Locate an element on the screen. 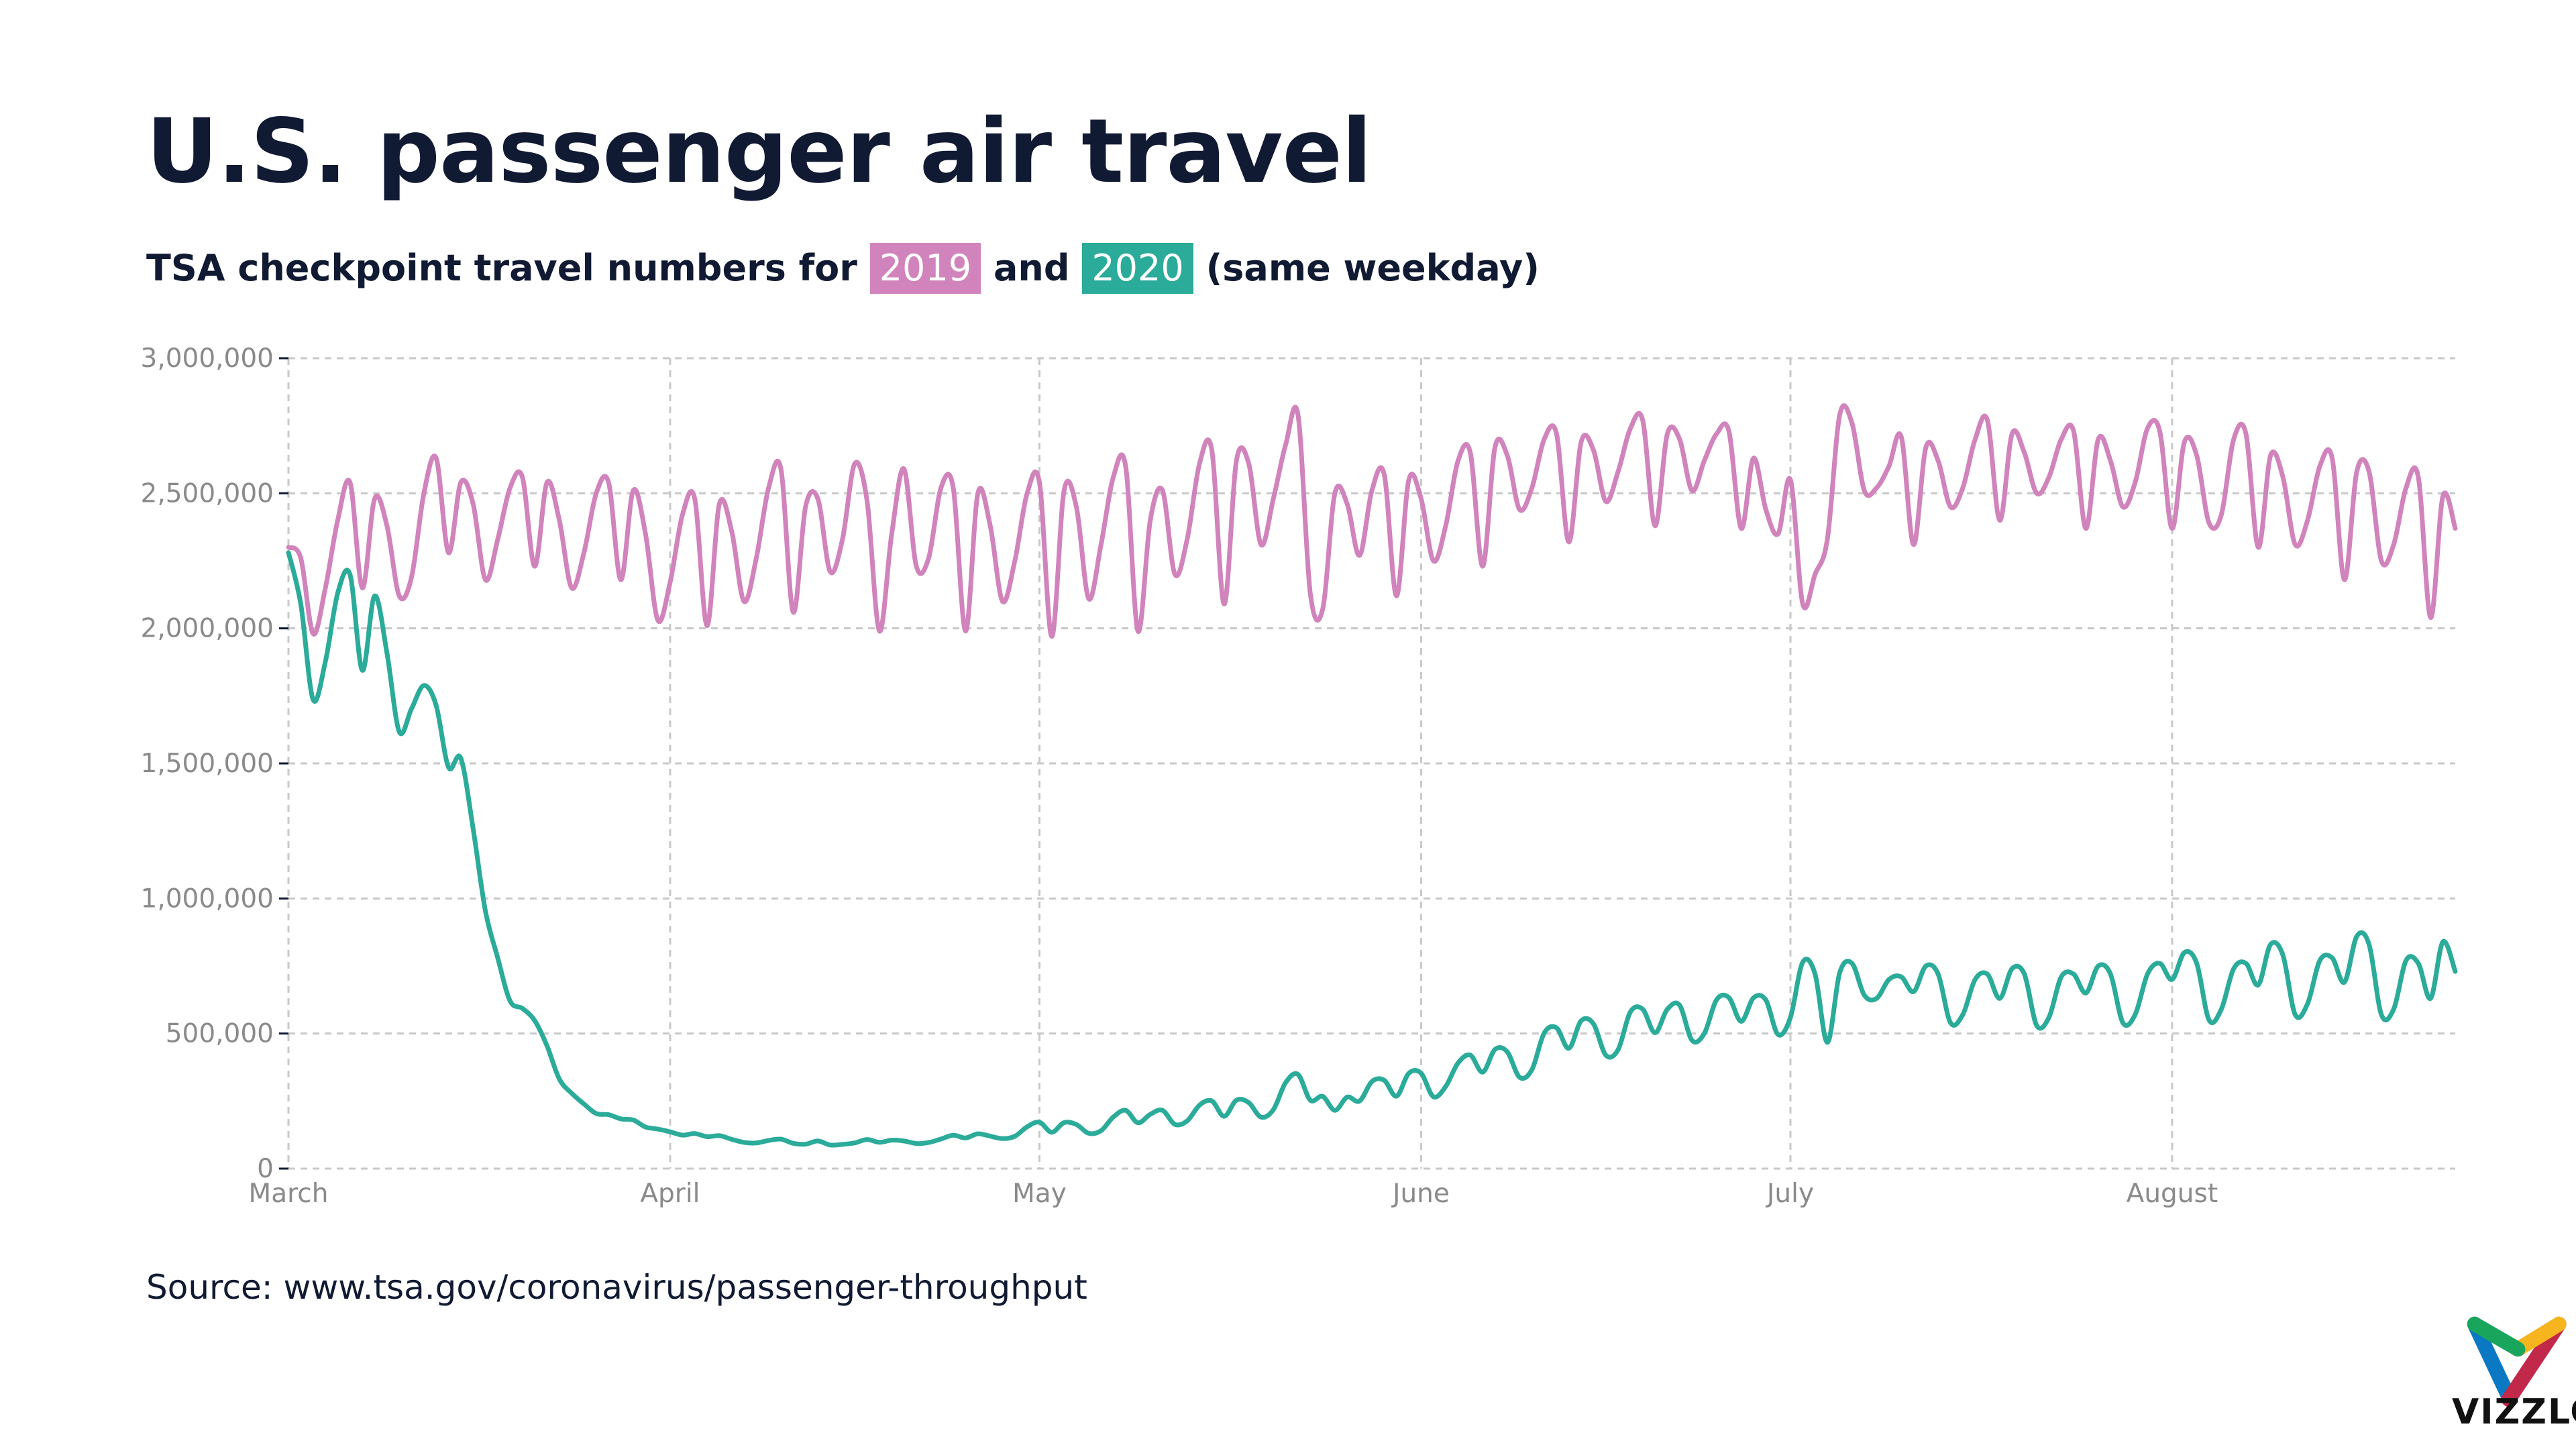 This screenshot has width=2576, height=1449. y-tick-label: 0 is located at coordinates (265, 1169).